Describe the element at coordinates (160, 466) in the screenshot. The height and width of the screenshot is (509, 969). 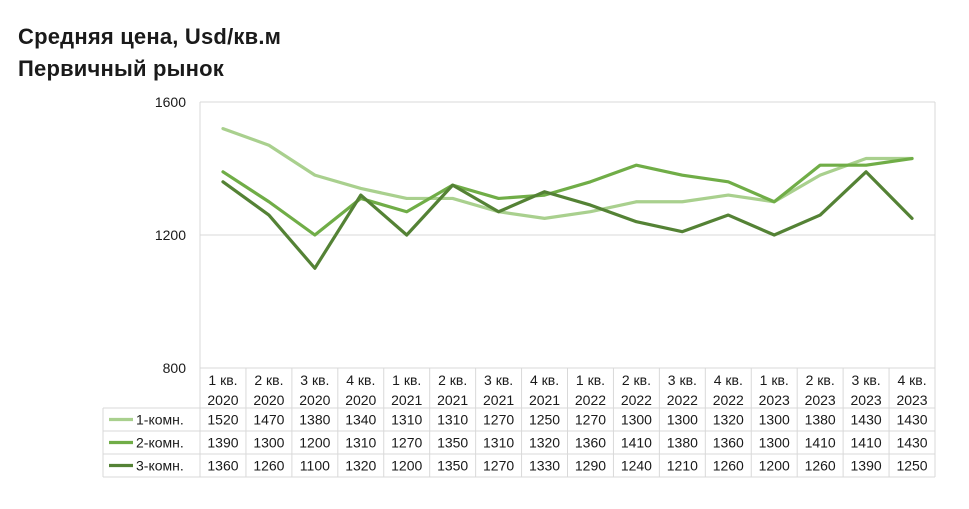
I see `legend-label: 3-комн.` at that location.